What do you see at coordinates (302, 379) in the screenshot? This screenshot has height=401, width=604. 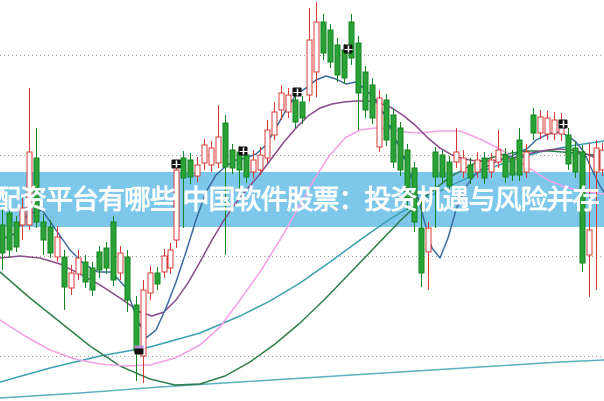 I see `ma-teal-slow-line` at bounding box center [302, 379].